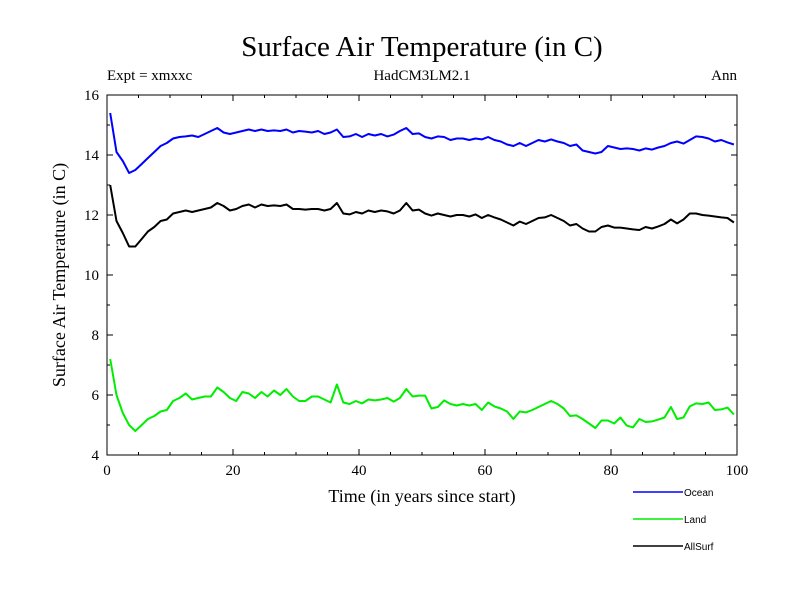 The image size is (800, 600). I want to click on x-tick-label: 0, so click(107, 471).